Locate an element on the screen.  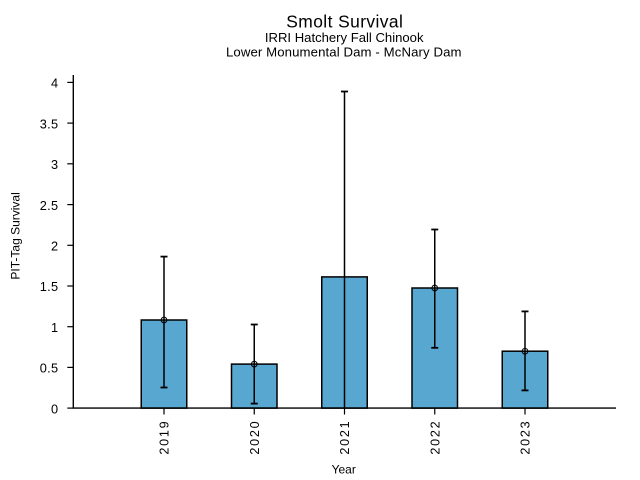
svg-text: 2022 is located at coordinates (435, 437).